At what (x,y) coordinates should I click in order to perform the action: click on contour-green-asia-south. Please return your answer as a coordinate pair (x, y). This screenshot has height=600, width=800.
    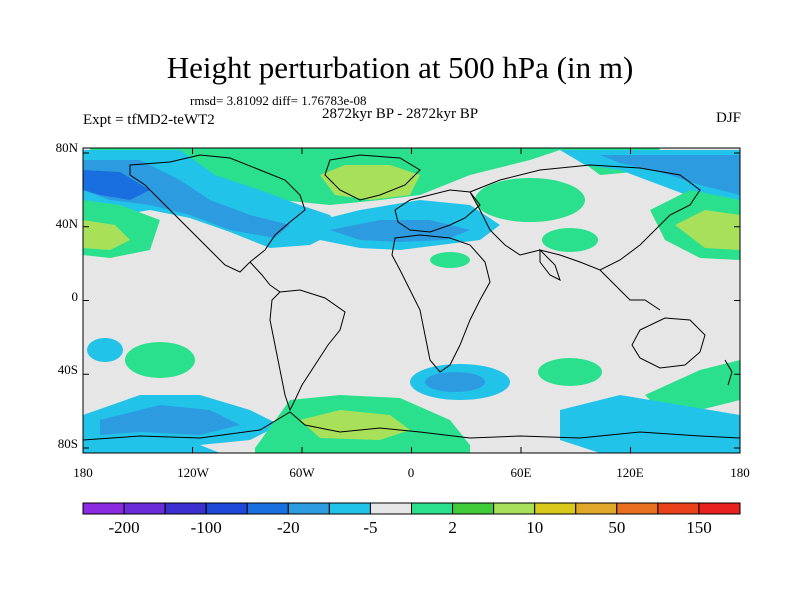
    Looking at the image, I should click on (570, 240).